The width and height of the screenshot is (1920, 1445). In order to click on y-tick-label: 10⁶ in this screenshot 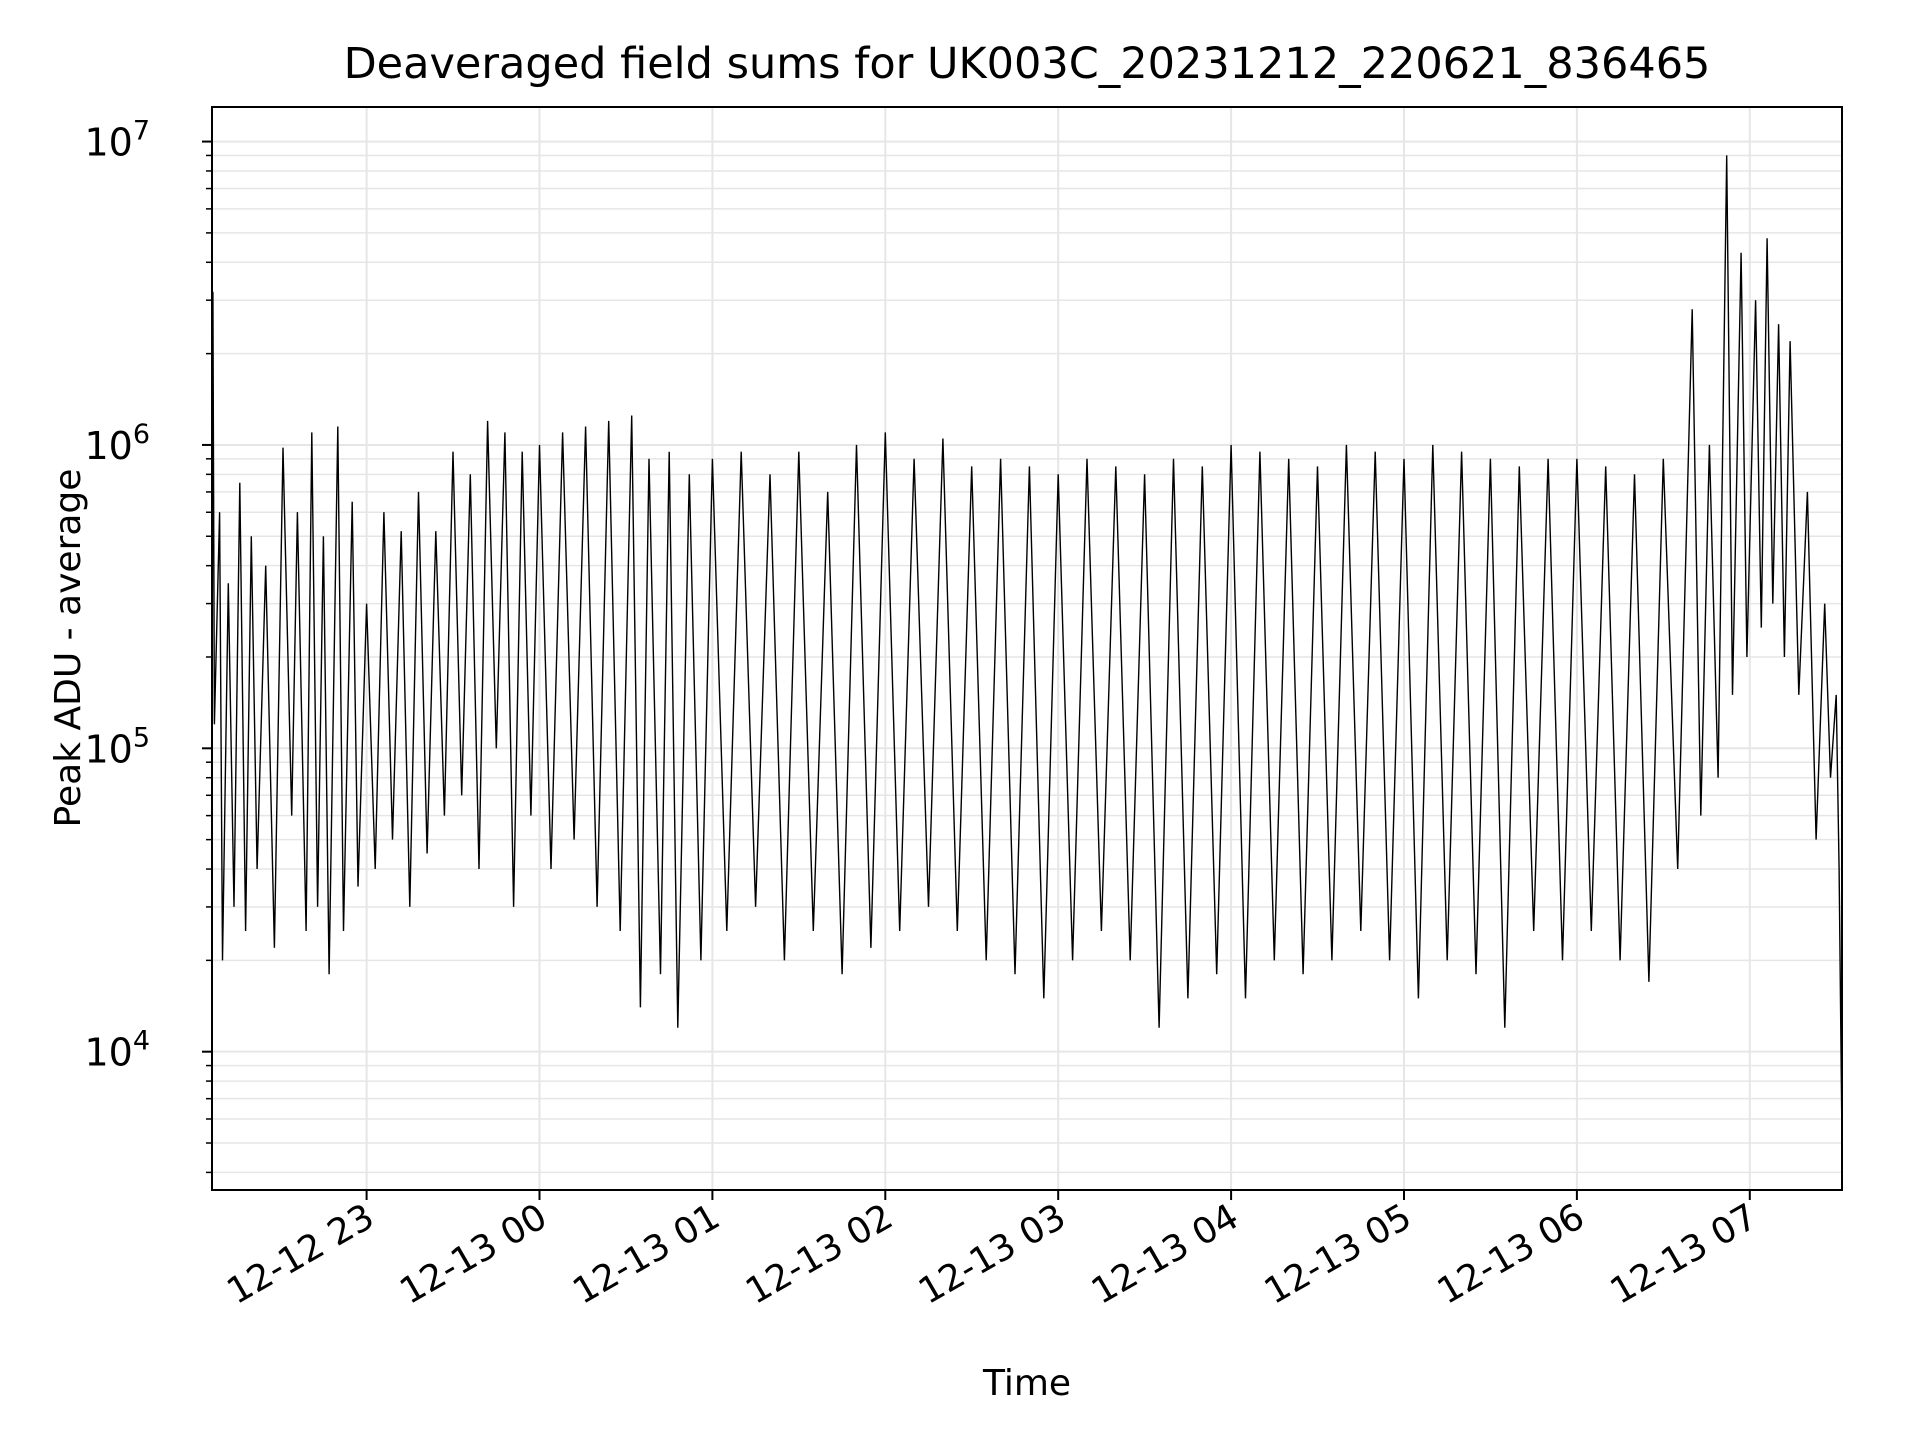, I will do `click(117, 443)`.